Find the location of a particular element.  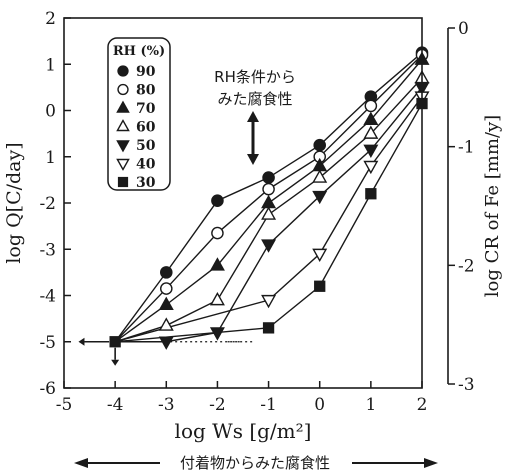

legend-label-rh-70: 70 is located at coordinates (146, 109).